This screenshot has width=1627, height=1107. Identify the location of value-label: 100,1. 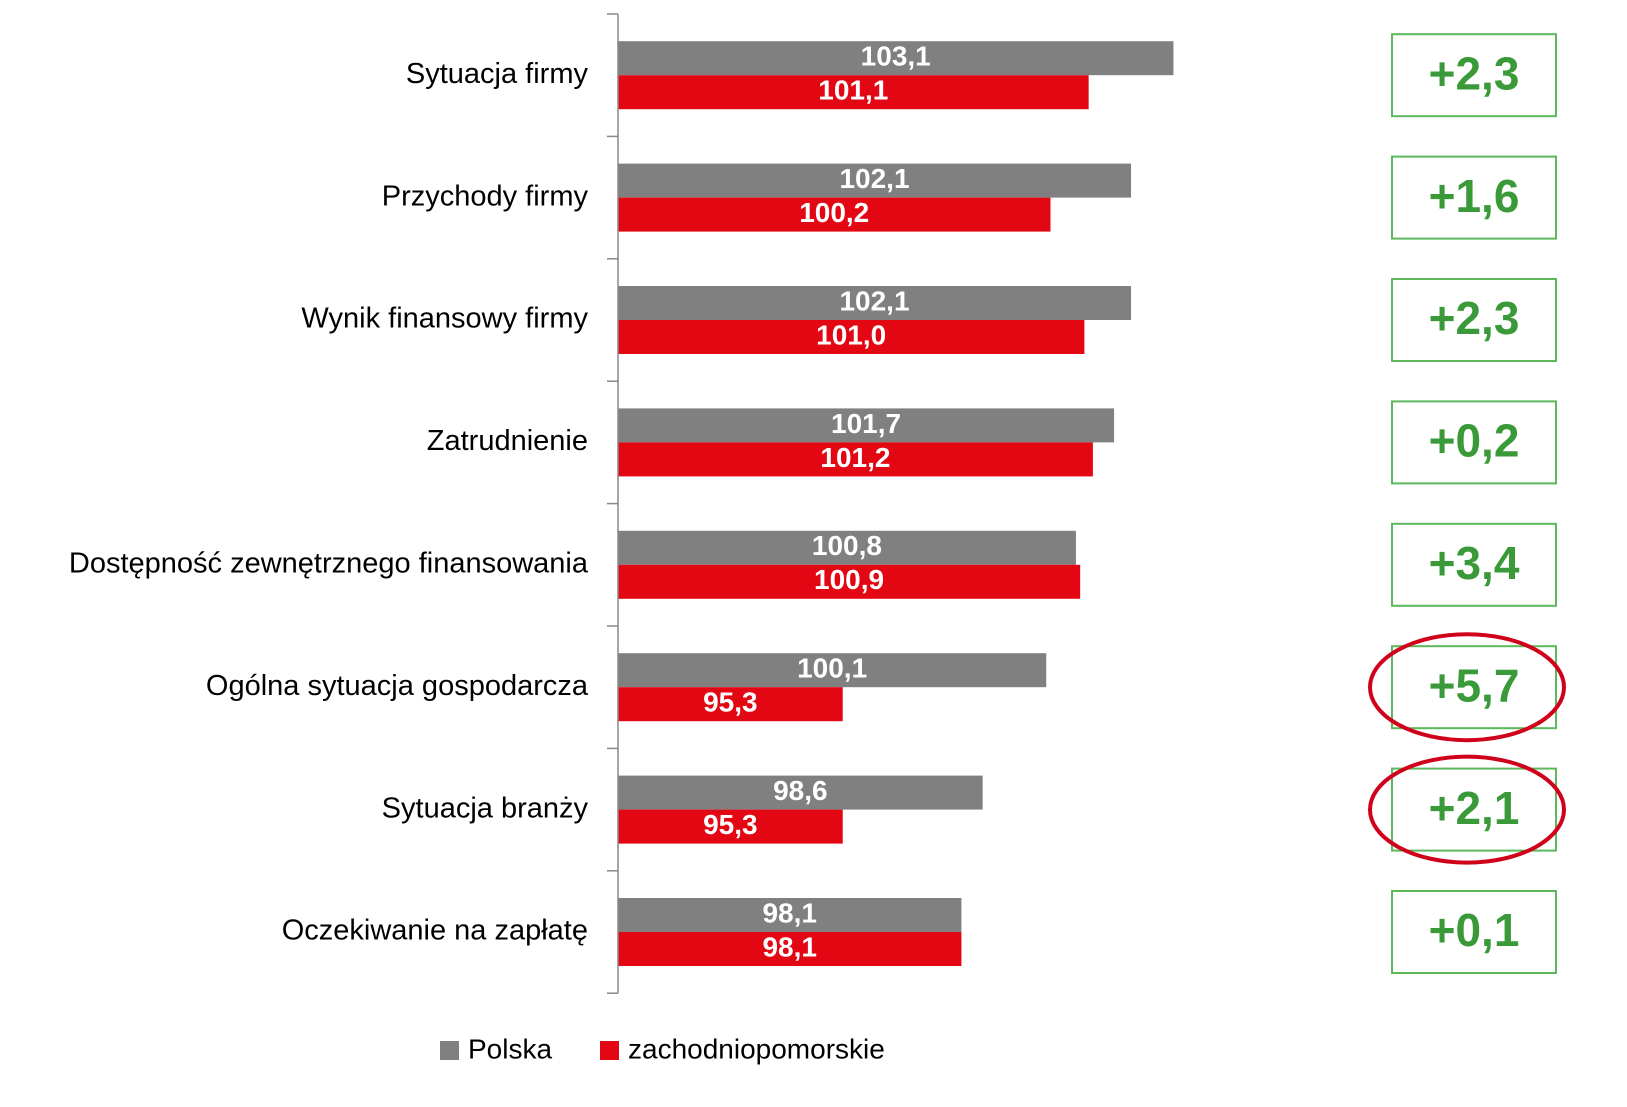
(832, 668).